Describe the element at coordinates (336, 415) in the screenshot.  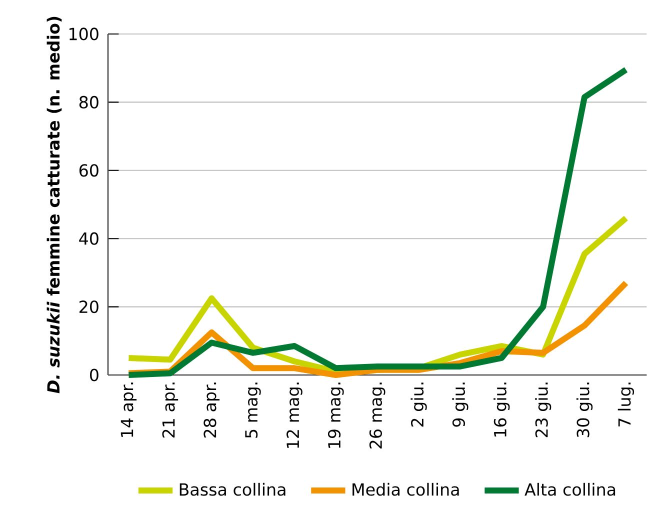
I see `x-tick-label: 19 mag.` at that location.